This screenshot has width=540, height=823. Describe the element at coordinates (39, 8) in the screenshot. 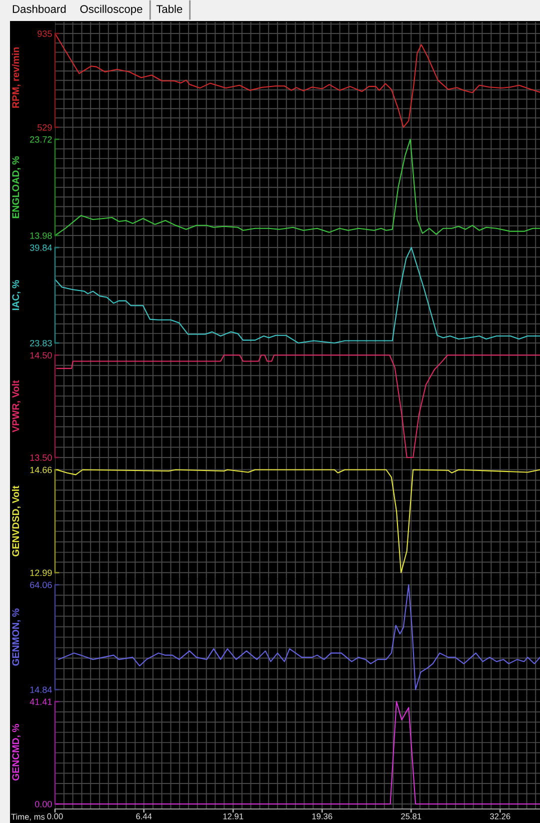

I see `text: Dashboard` at that location.